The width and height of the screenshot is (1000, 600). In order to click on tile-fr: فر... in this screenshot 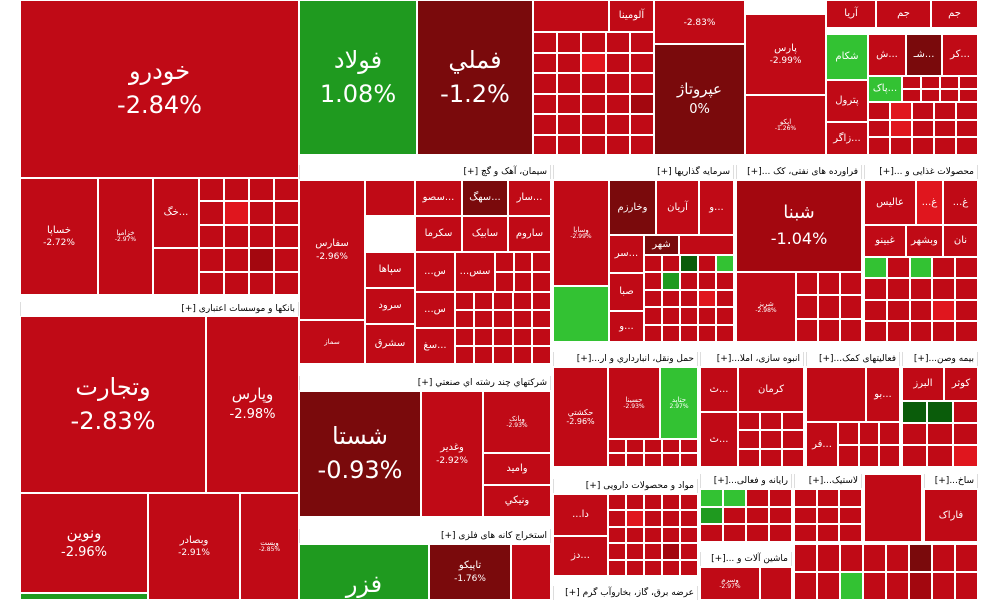, I will do `click(822, 444)`.